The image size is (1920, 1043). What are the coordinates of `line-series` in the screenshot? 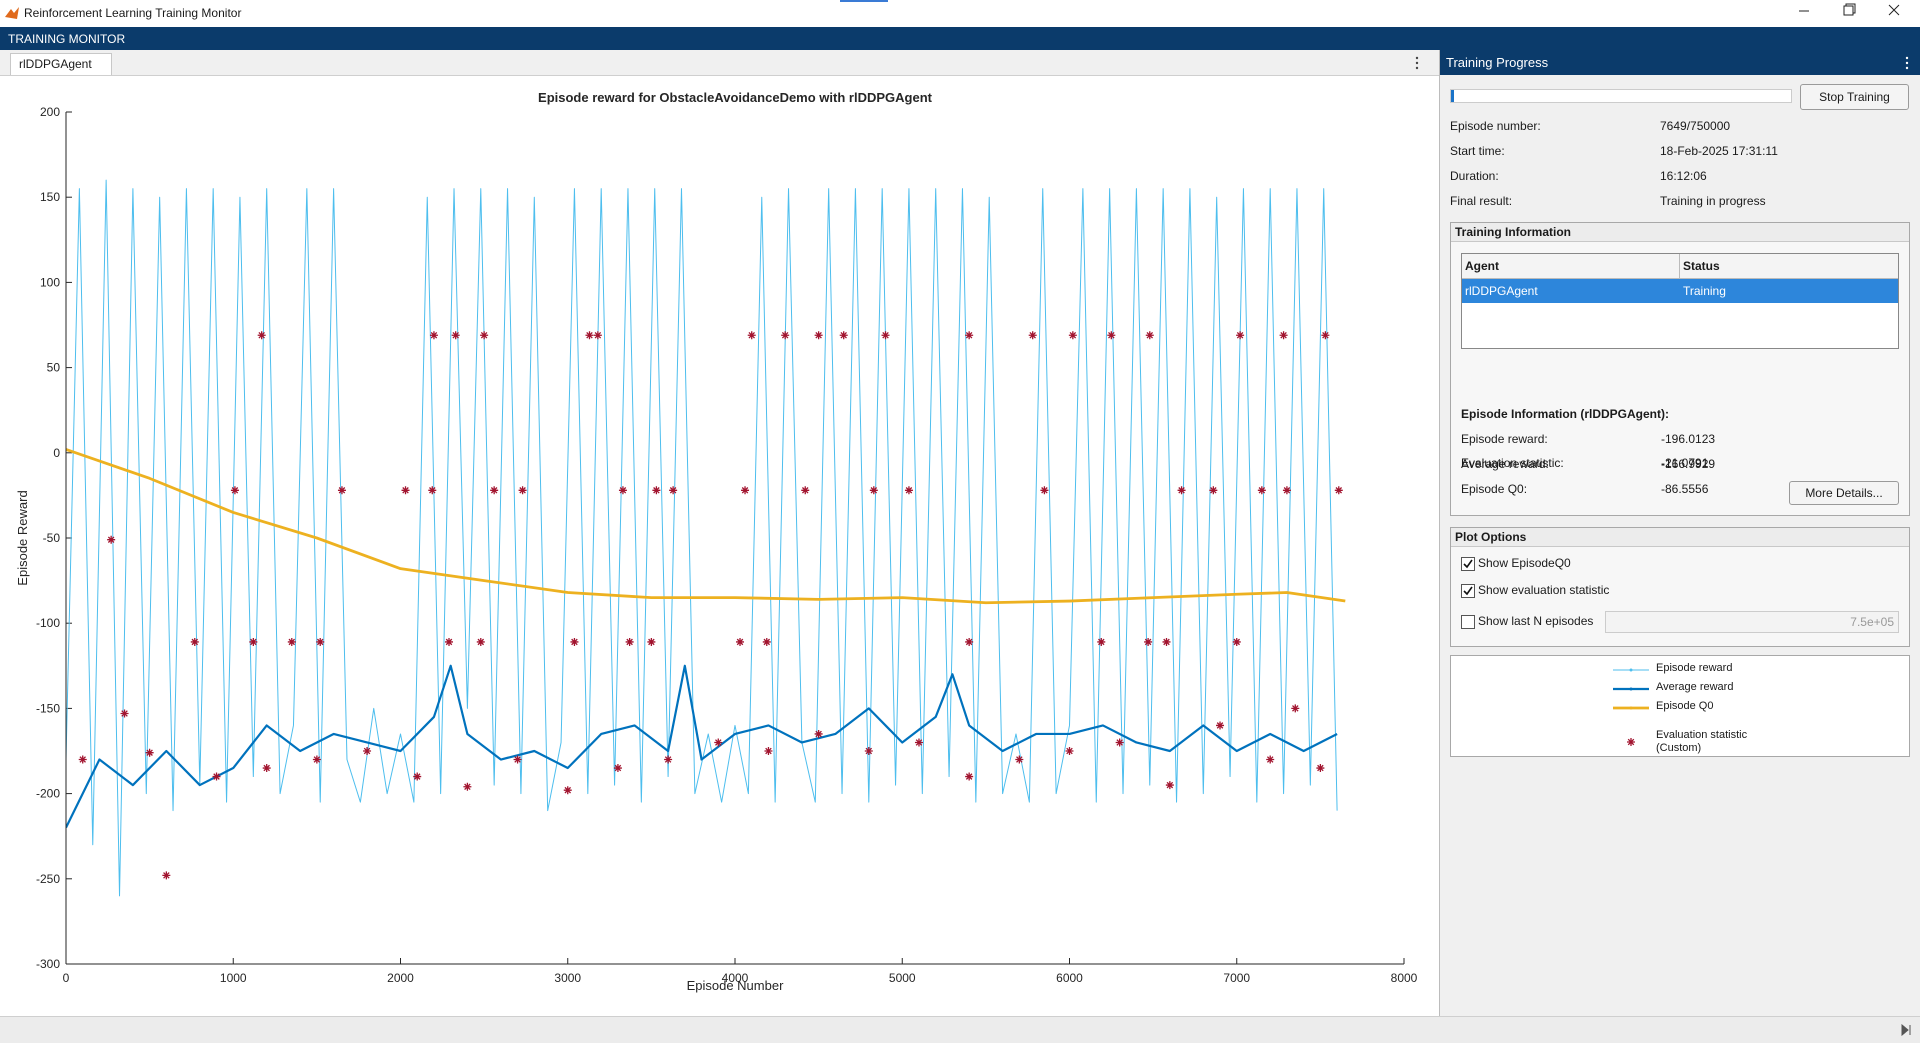 It's located at (706, 526).